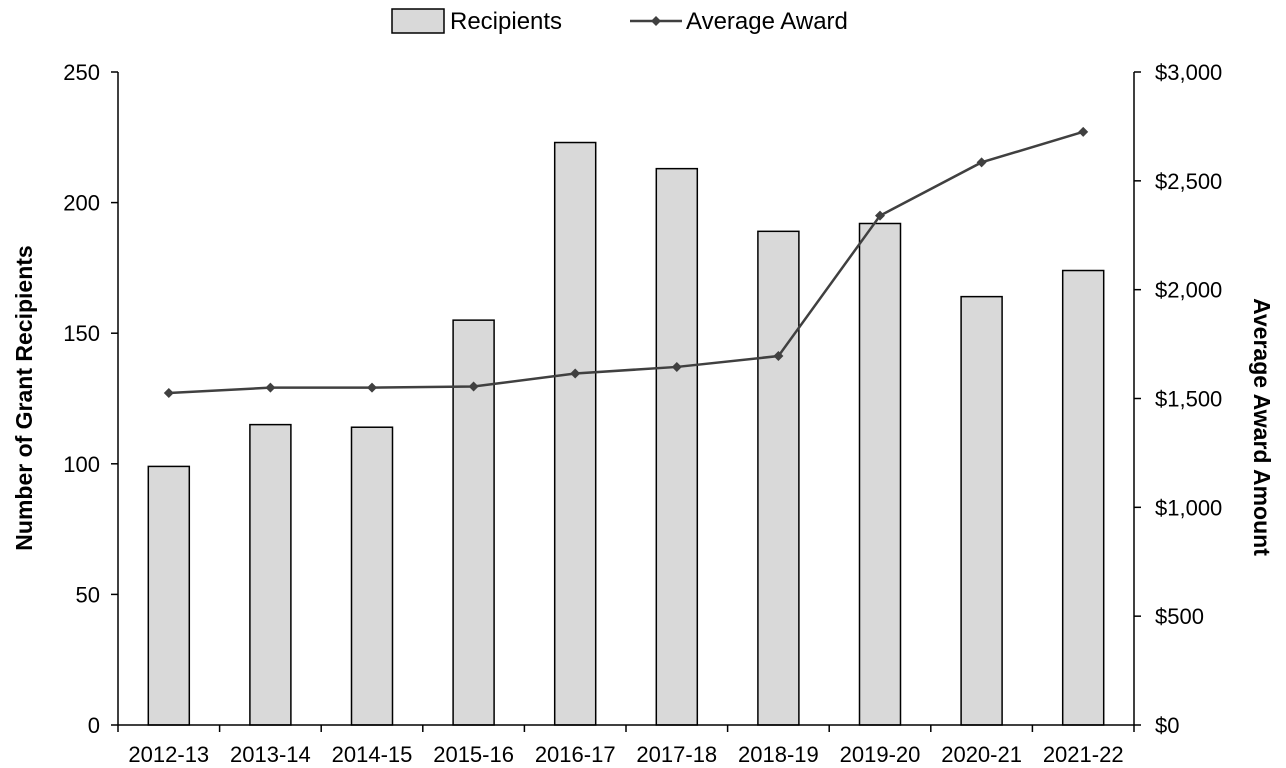 The image size is (1286, 768). I want to click on legend-label-average-award: Average Award, so click(767, 21).